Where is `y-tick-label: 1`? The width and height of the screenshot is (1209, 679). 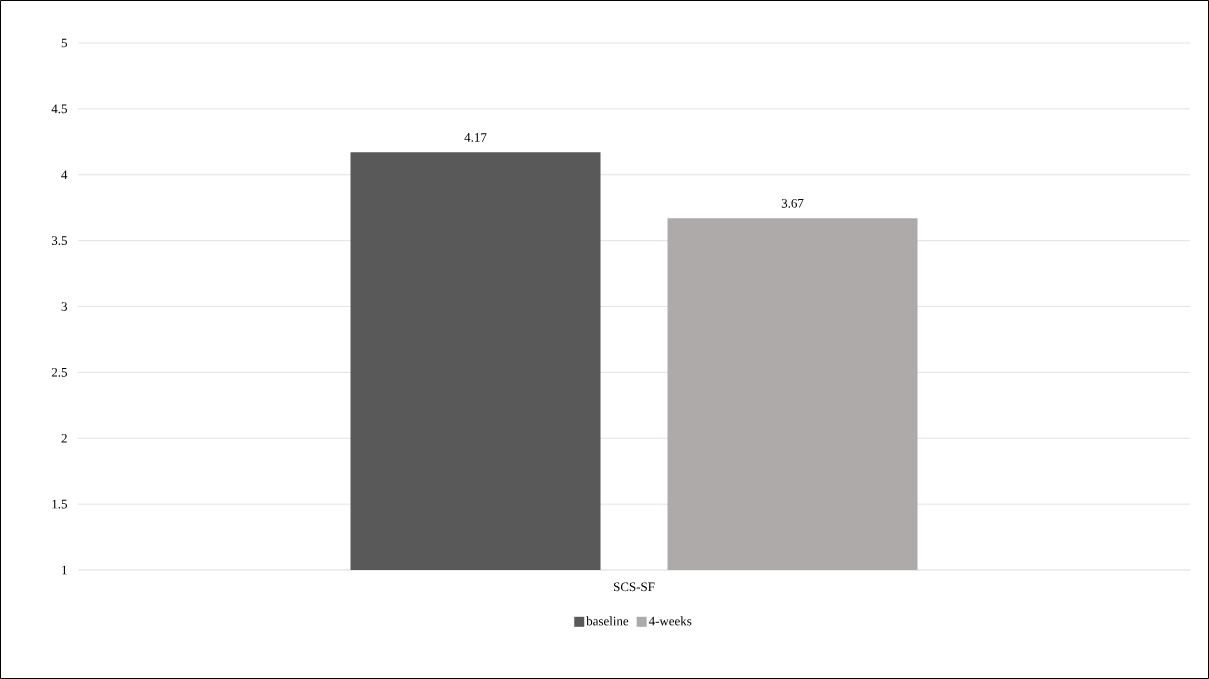
y-tick-label: 1 is located at coordinates (64, 570).